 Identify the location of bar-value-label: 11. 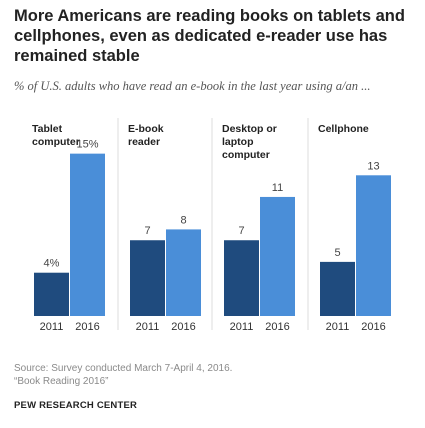
(277, 188).